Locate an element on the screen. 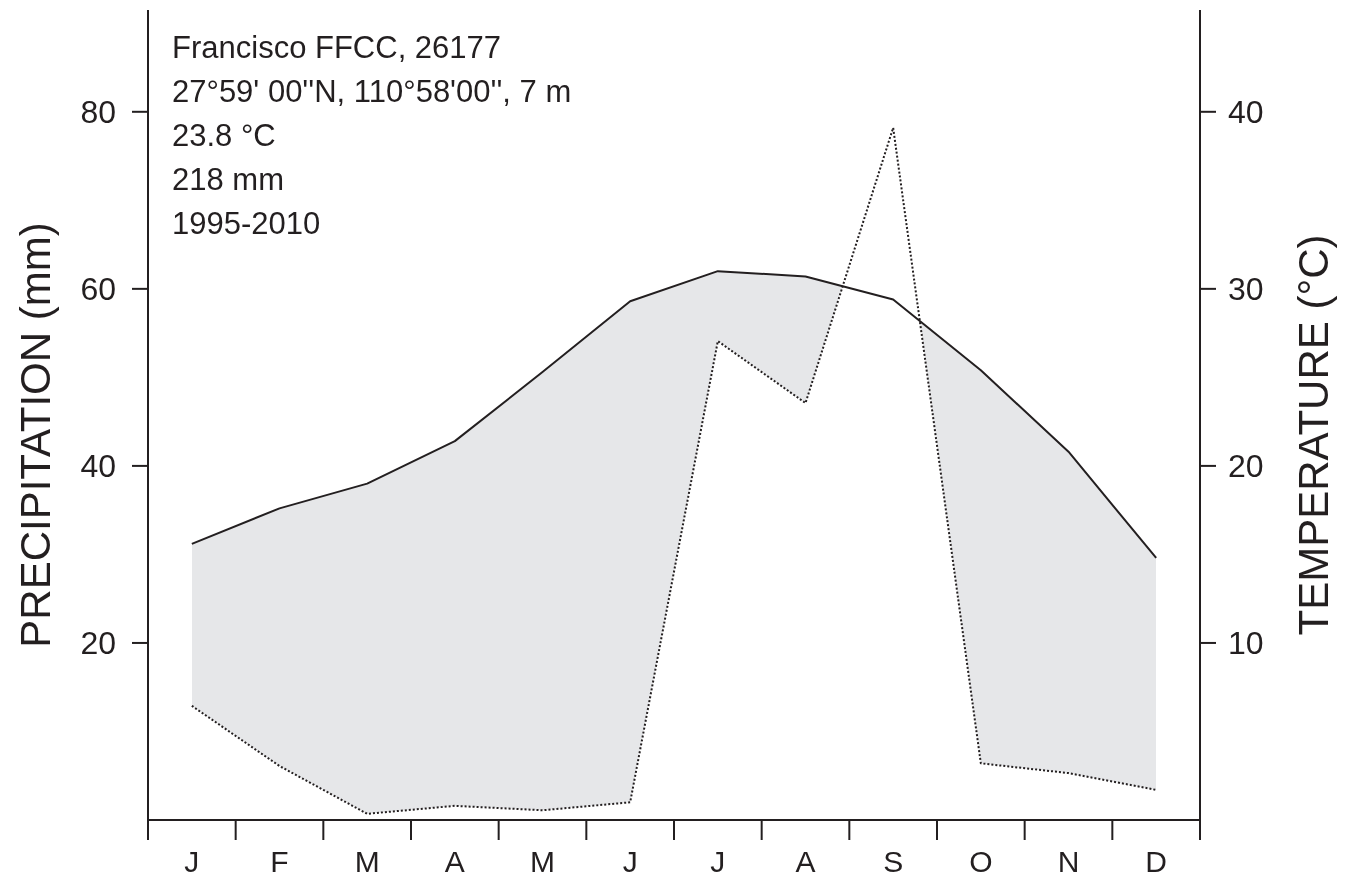 The height and width of the screenshot is (877, 1354). x-tick-label: O is located at coordinates (981, 861).